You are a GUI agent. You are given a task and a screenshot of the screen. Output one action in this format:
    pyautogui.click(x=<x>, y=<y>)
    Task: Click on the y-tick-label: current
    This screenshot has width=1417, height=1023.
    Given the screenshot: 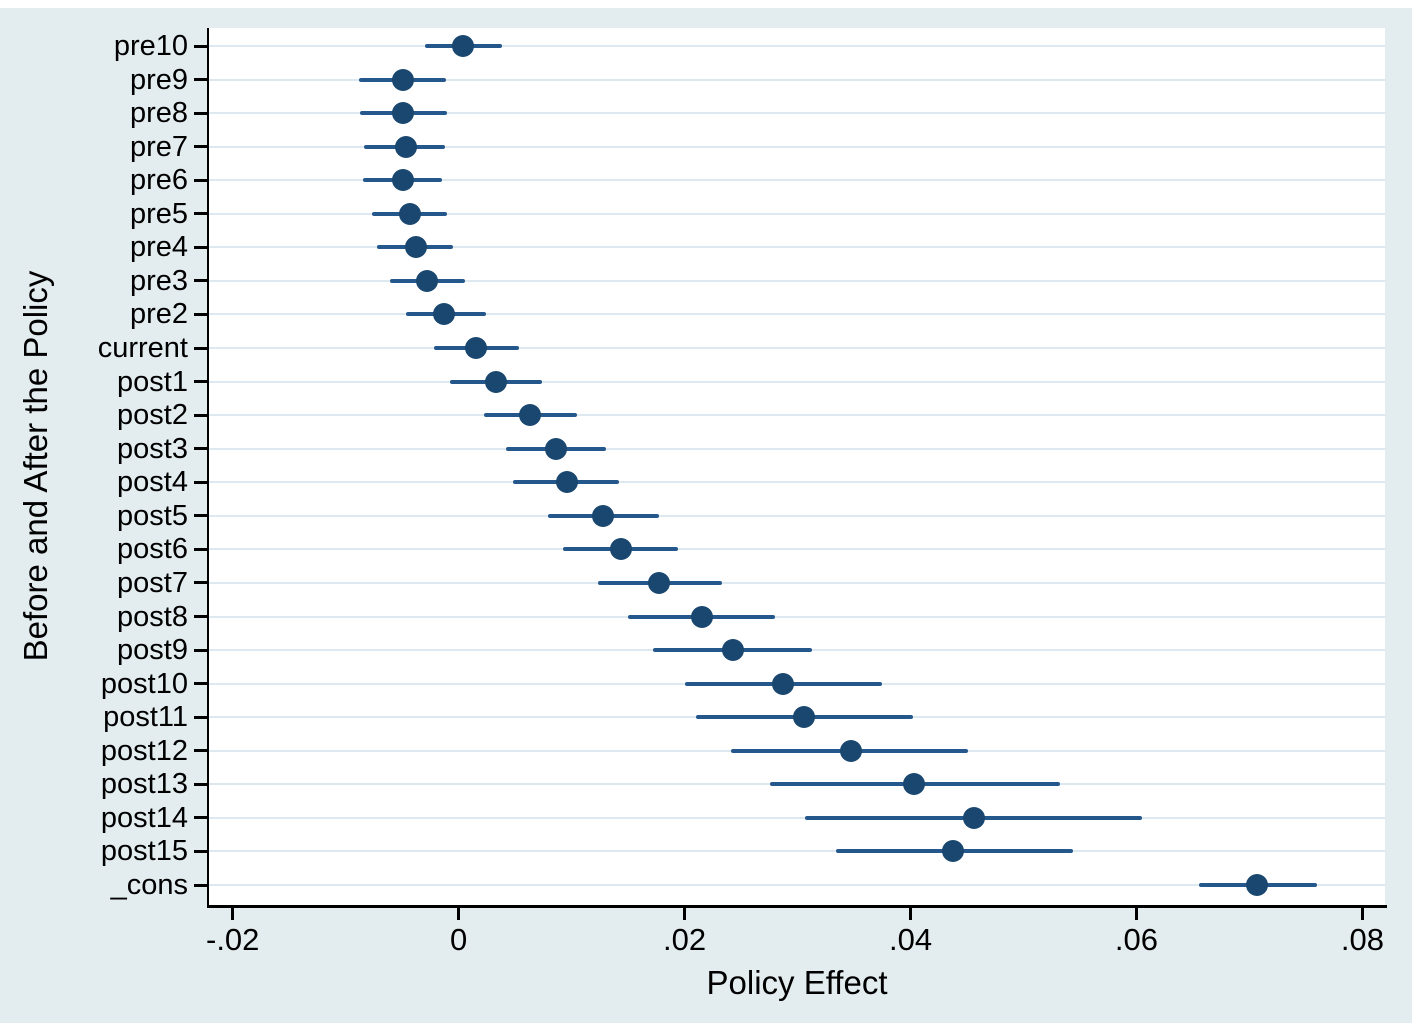 What is the action you would take?
    pyautogui.click(x=142, y=348)
    